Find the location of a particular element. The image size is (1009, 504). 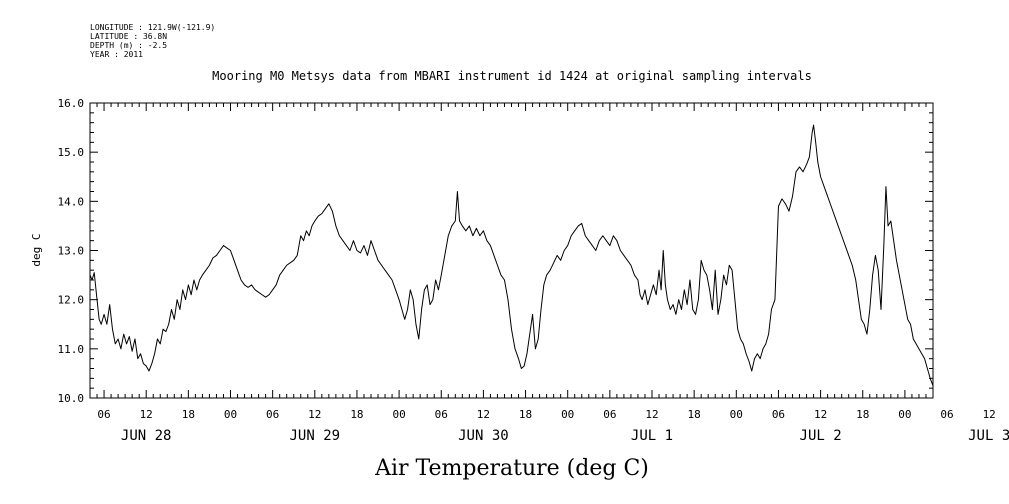

x-day-label: JUN 30 is located at coordinates (483, 436).